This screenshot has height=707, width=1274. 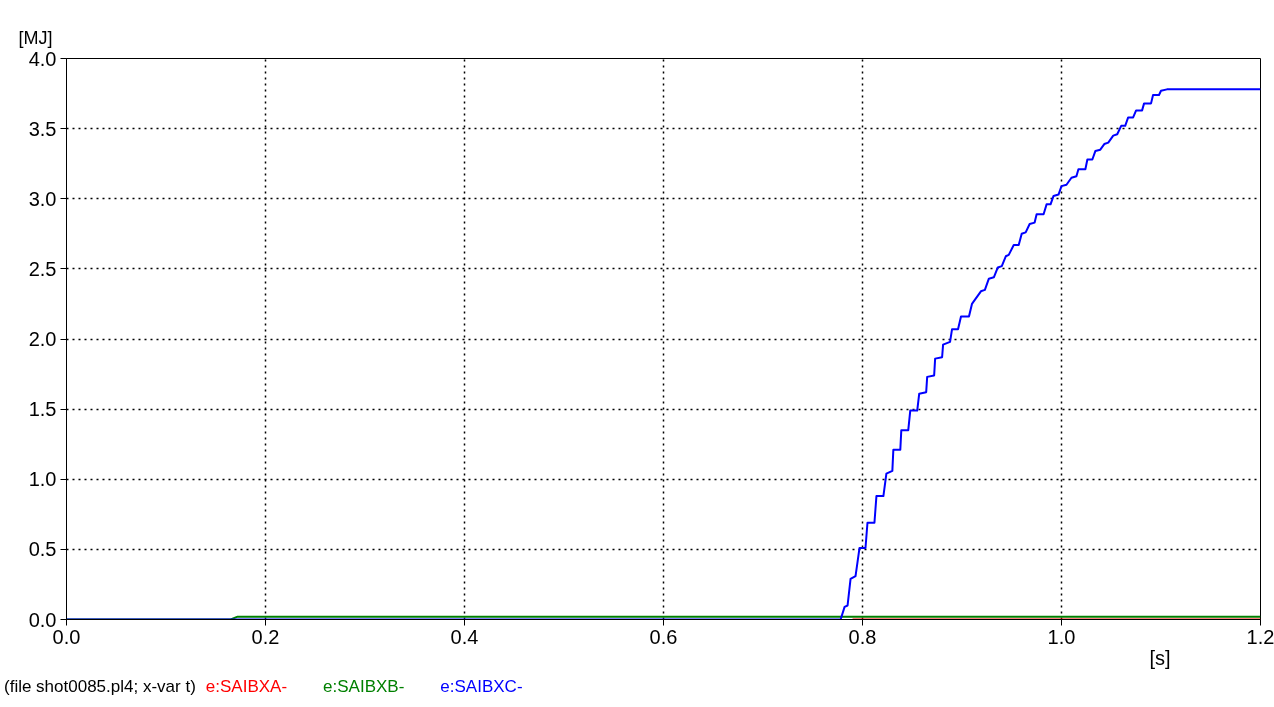 I want to click on x-tick-label: 0.8, so click(x=862, y=636).